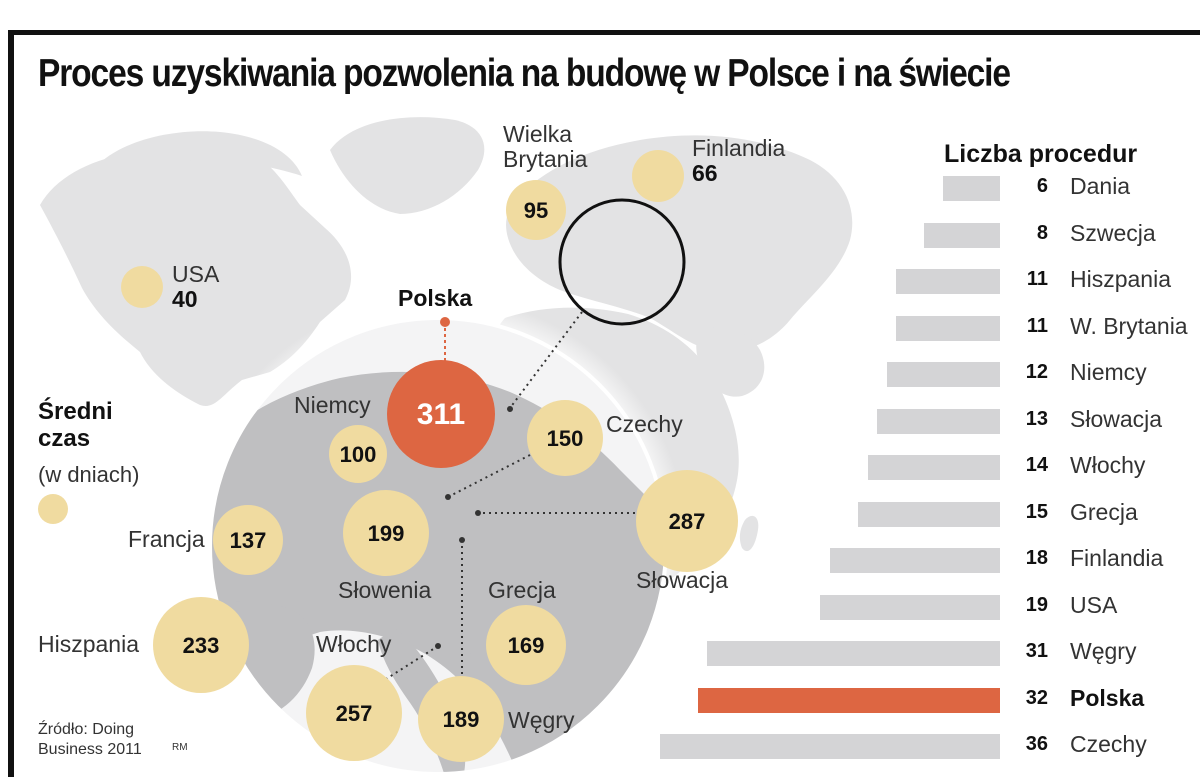 Image resolution: width=1200 pixels, height=777 pixels. What do you see at coordinates (929, 514) in the screenshot?
I see `bar-grecja` at bounding box center [929, 514].